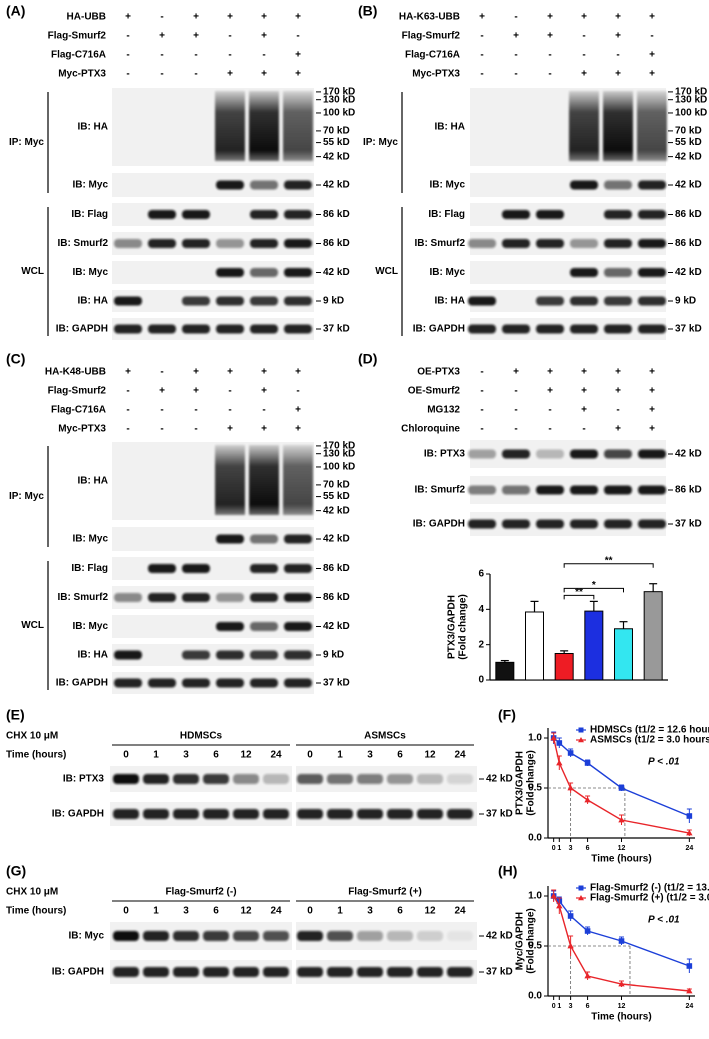 Image resolution: width=709 pixels, height=1039 pixels. What do you see at coordinates (15, 715) in the screenshot?
I see `panel-label: (E)` at bounding box center [15, 715].